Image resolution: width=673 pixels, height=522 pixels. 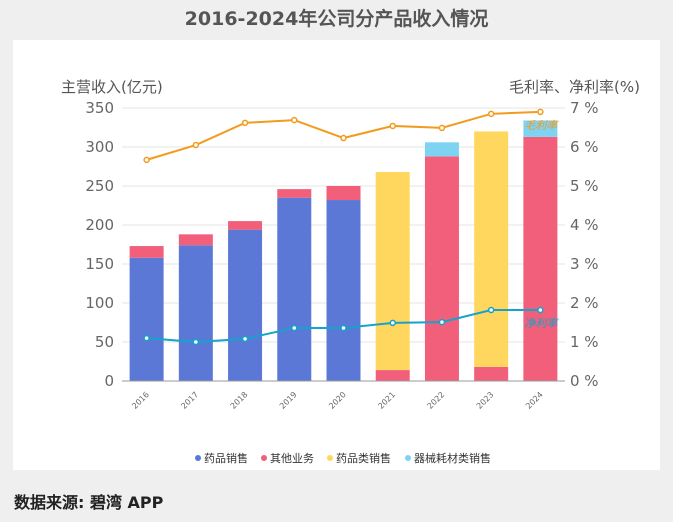 What do you see at coordinates (99, 147) in the screenshot?
I see `y-tick-label: 300` at bounding box center [99, 147].